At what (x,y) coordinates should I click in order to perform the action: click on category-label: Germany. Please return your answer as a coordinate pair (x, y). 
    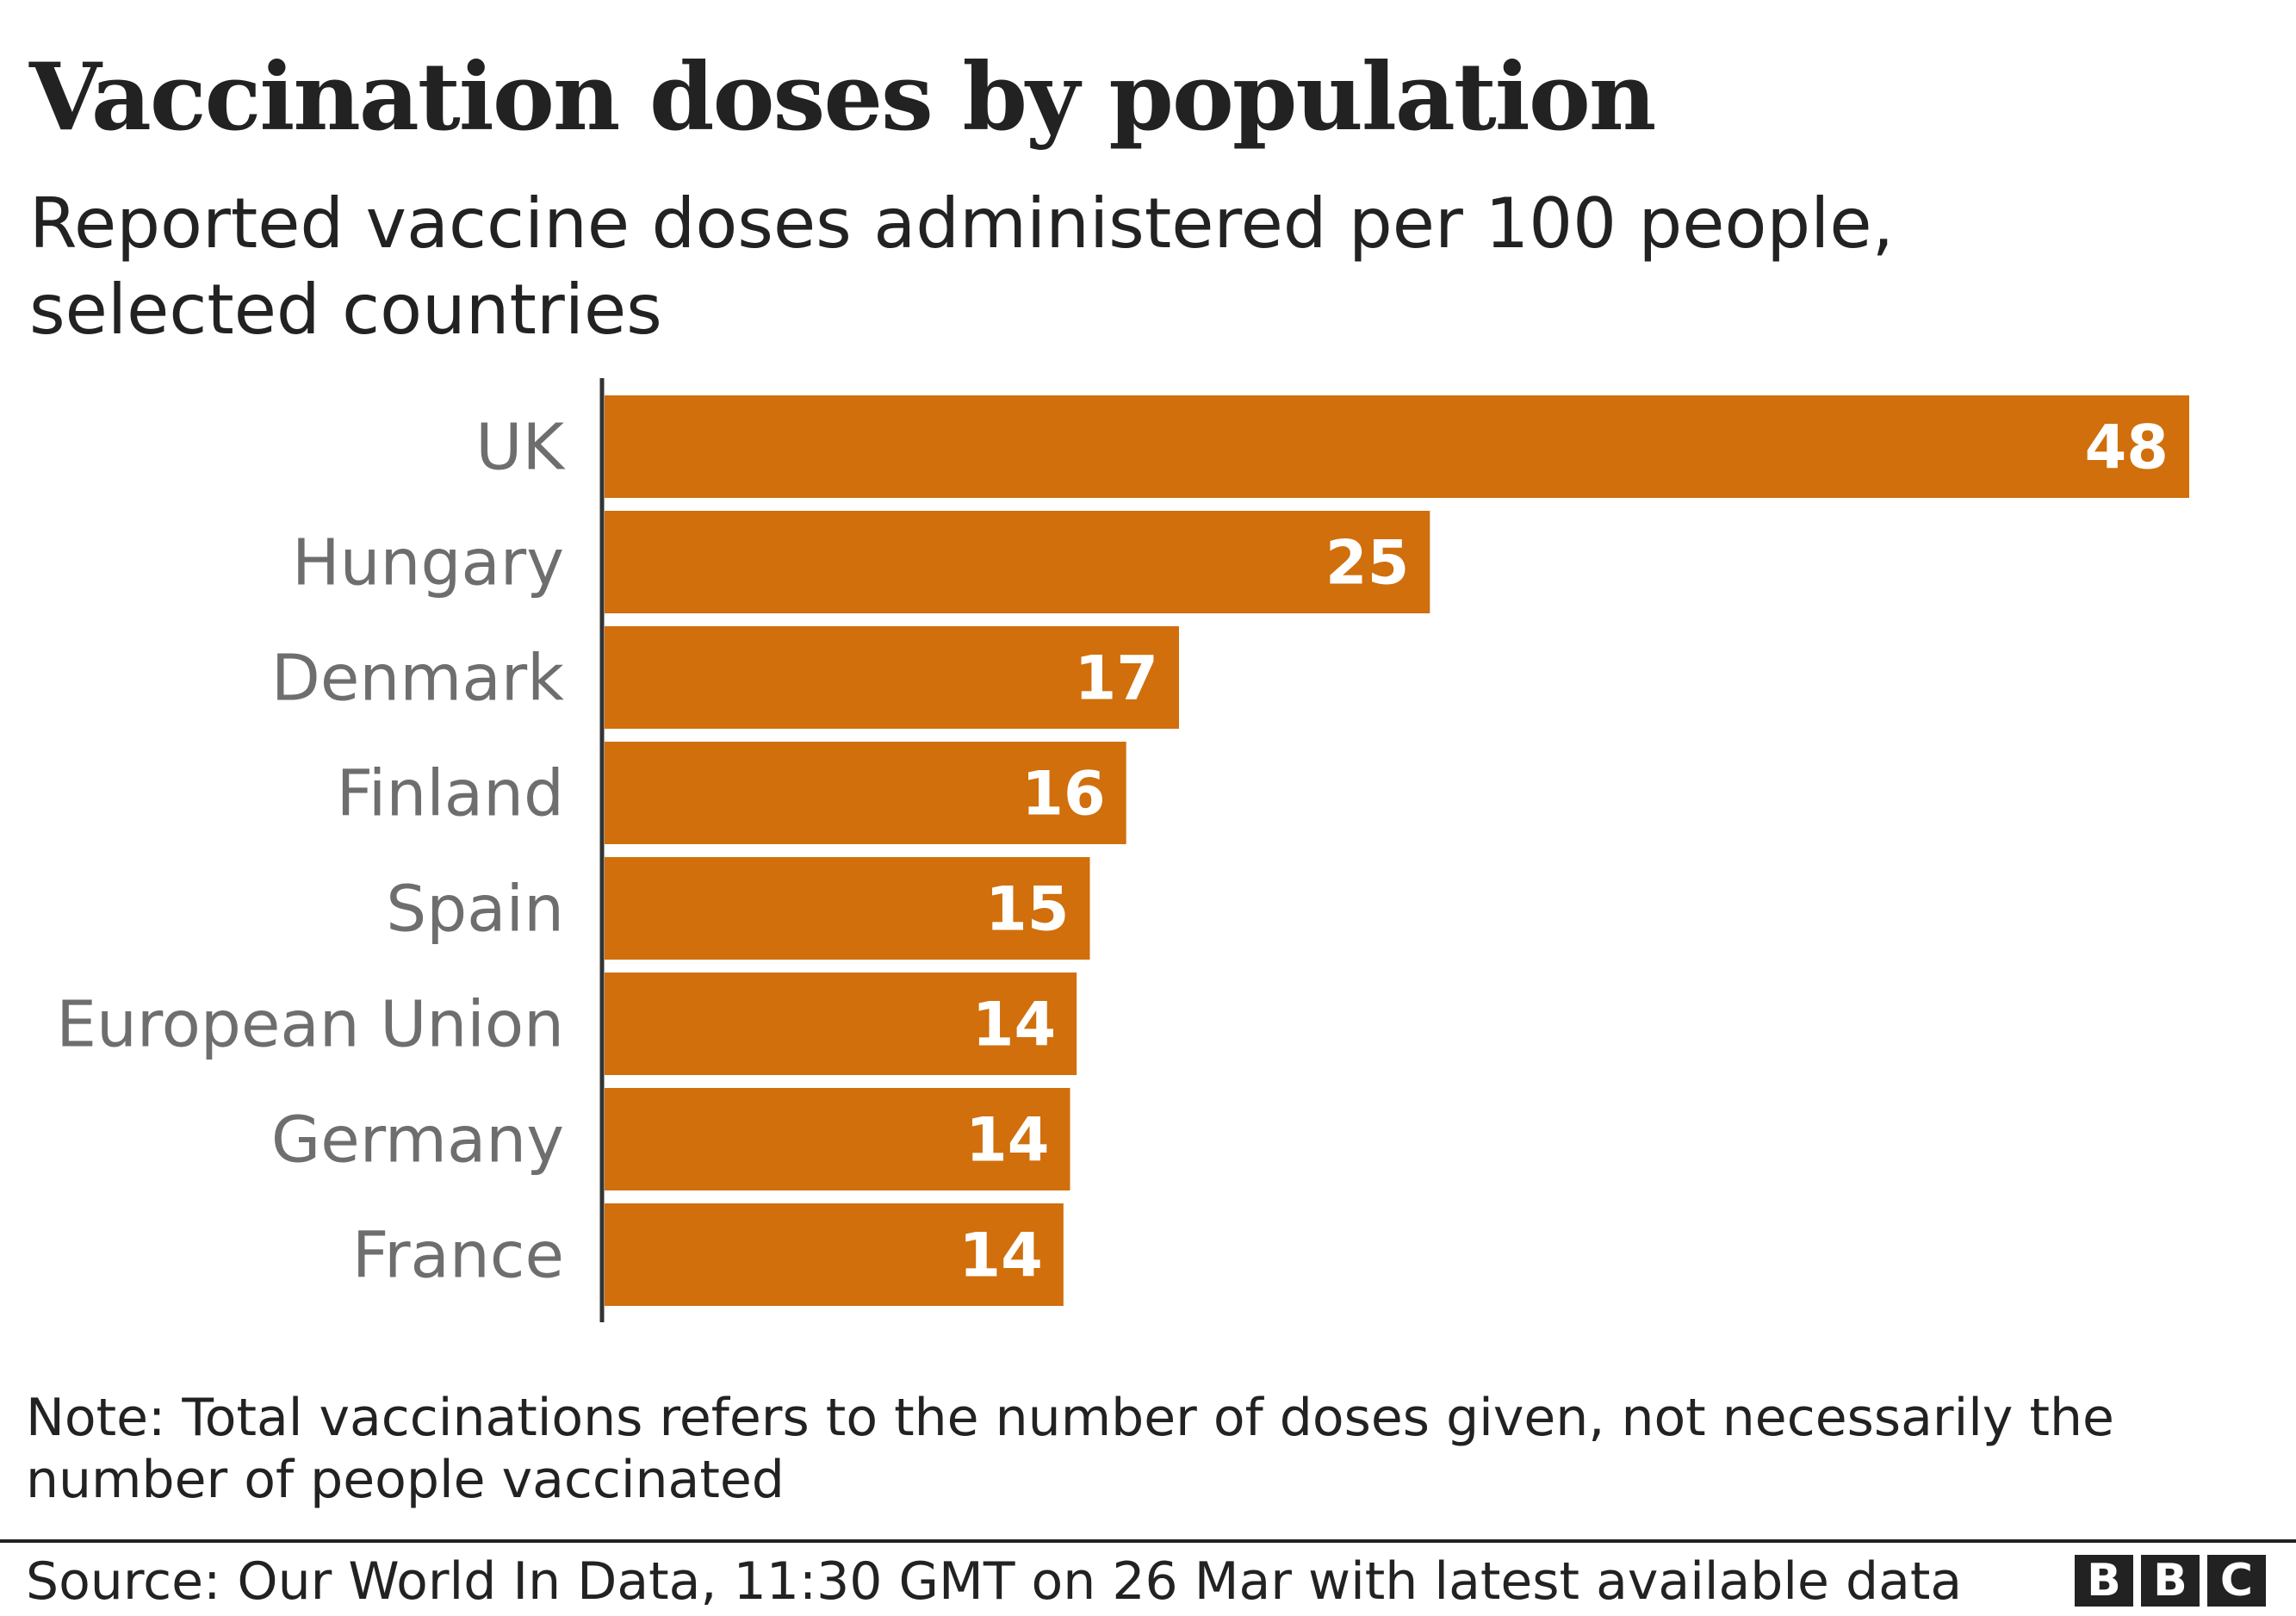
    Looking at the image, I should click on (417, 1140).